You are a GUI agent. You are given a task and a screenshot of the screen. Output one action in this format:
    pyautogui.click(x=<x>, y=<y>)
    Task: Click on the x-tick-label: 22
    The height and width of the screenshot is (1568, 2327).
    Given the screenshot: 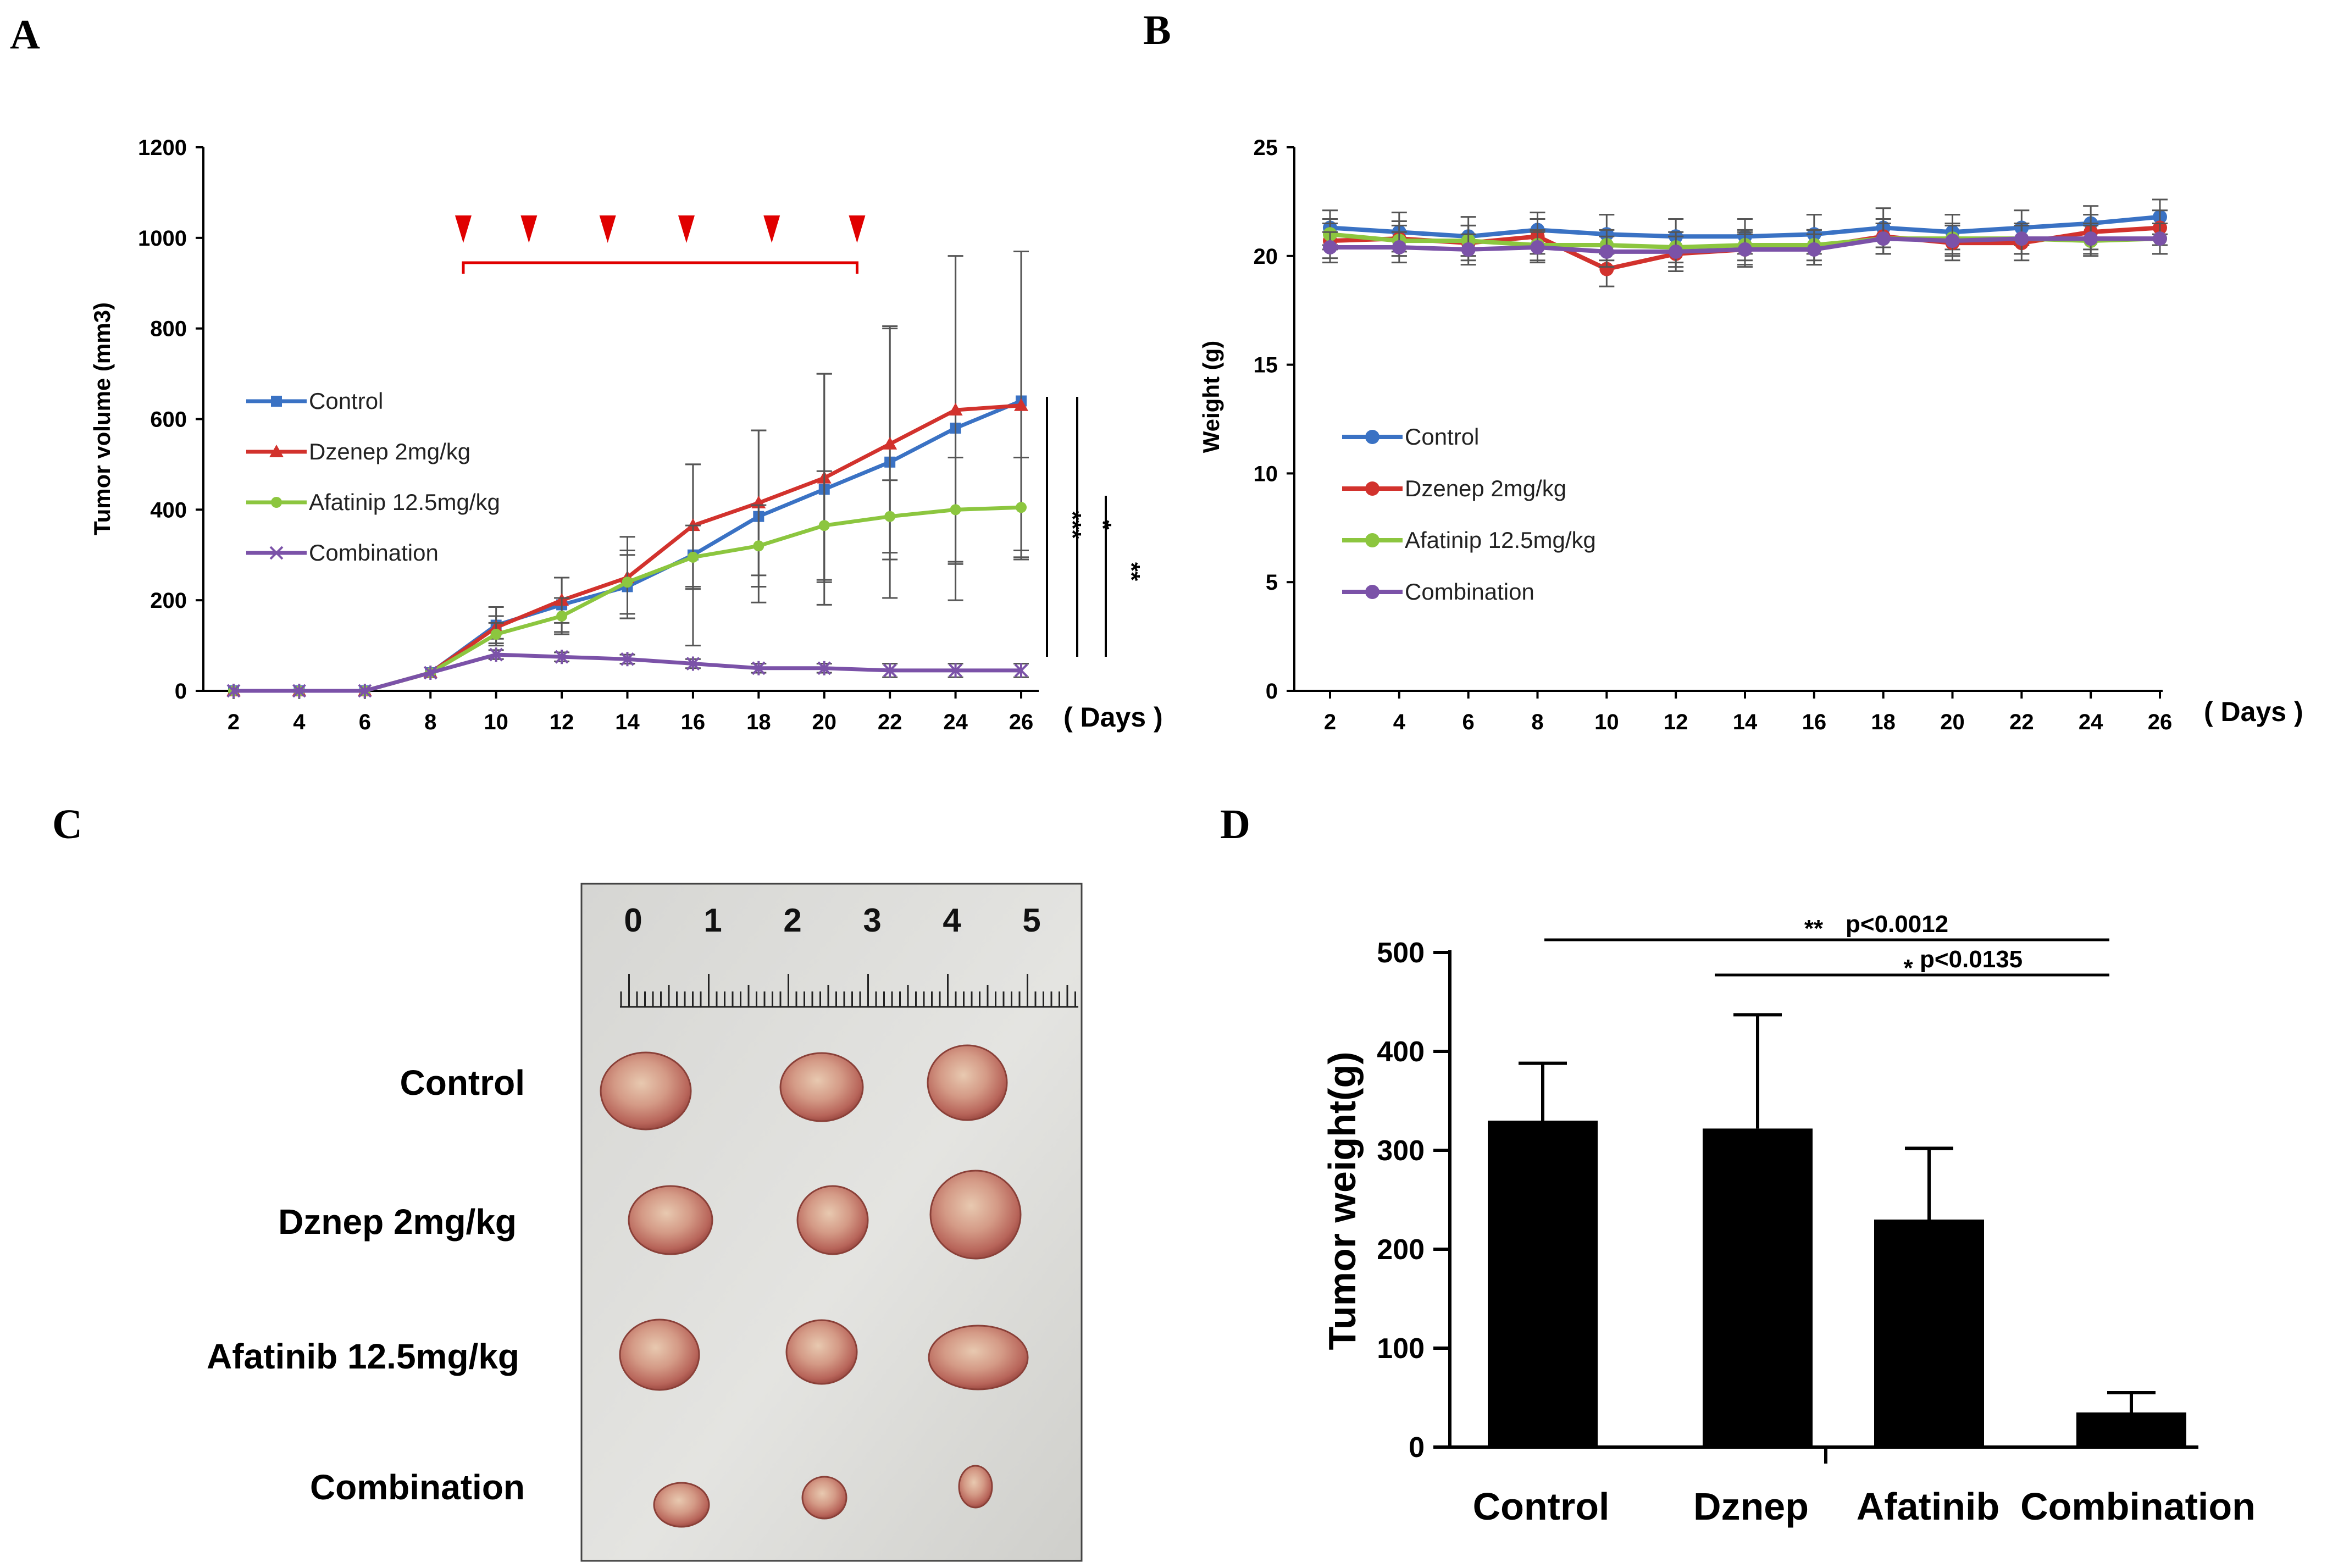 What is the action you would take?
    pyautogui.click(x=2022, y=722)
    